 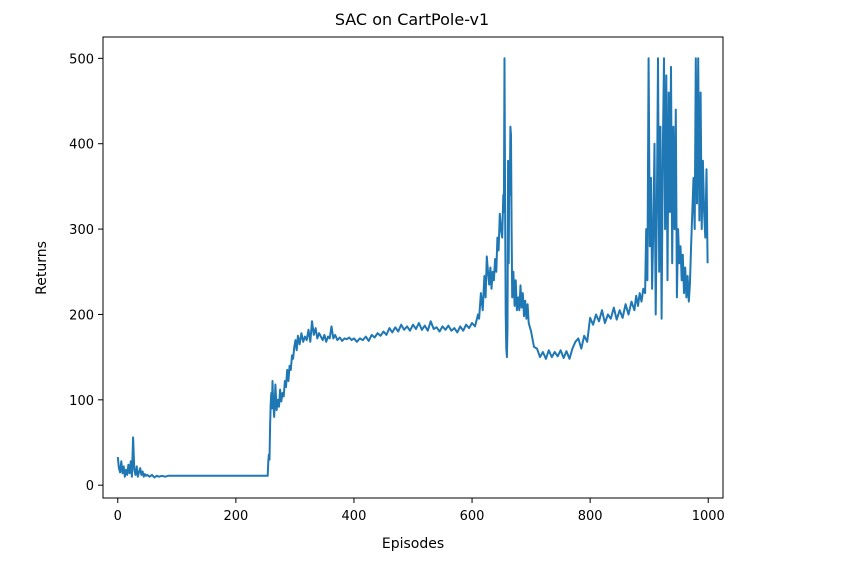 What do you see at coordinates (86, 273) in the screenshot?
I see `y-axis-ticks: 0 100 200 300 400 500` at bounding box center [86, 273].